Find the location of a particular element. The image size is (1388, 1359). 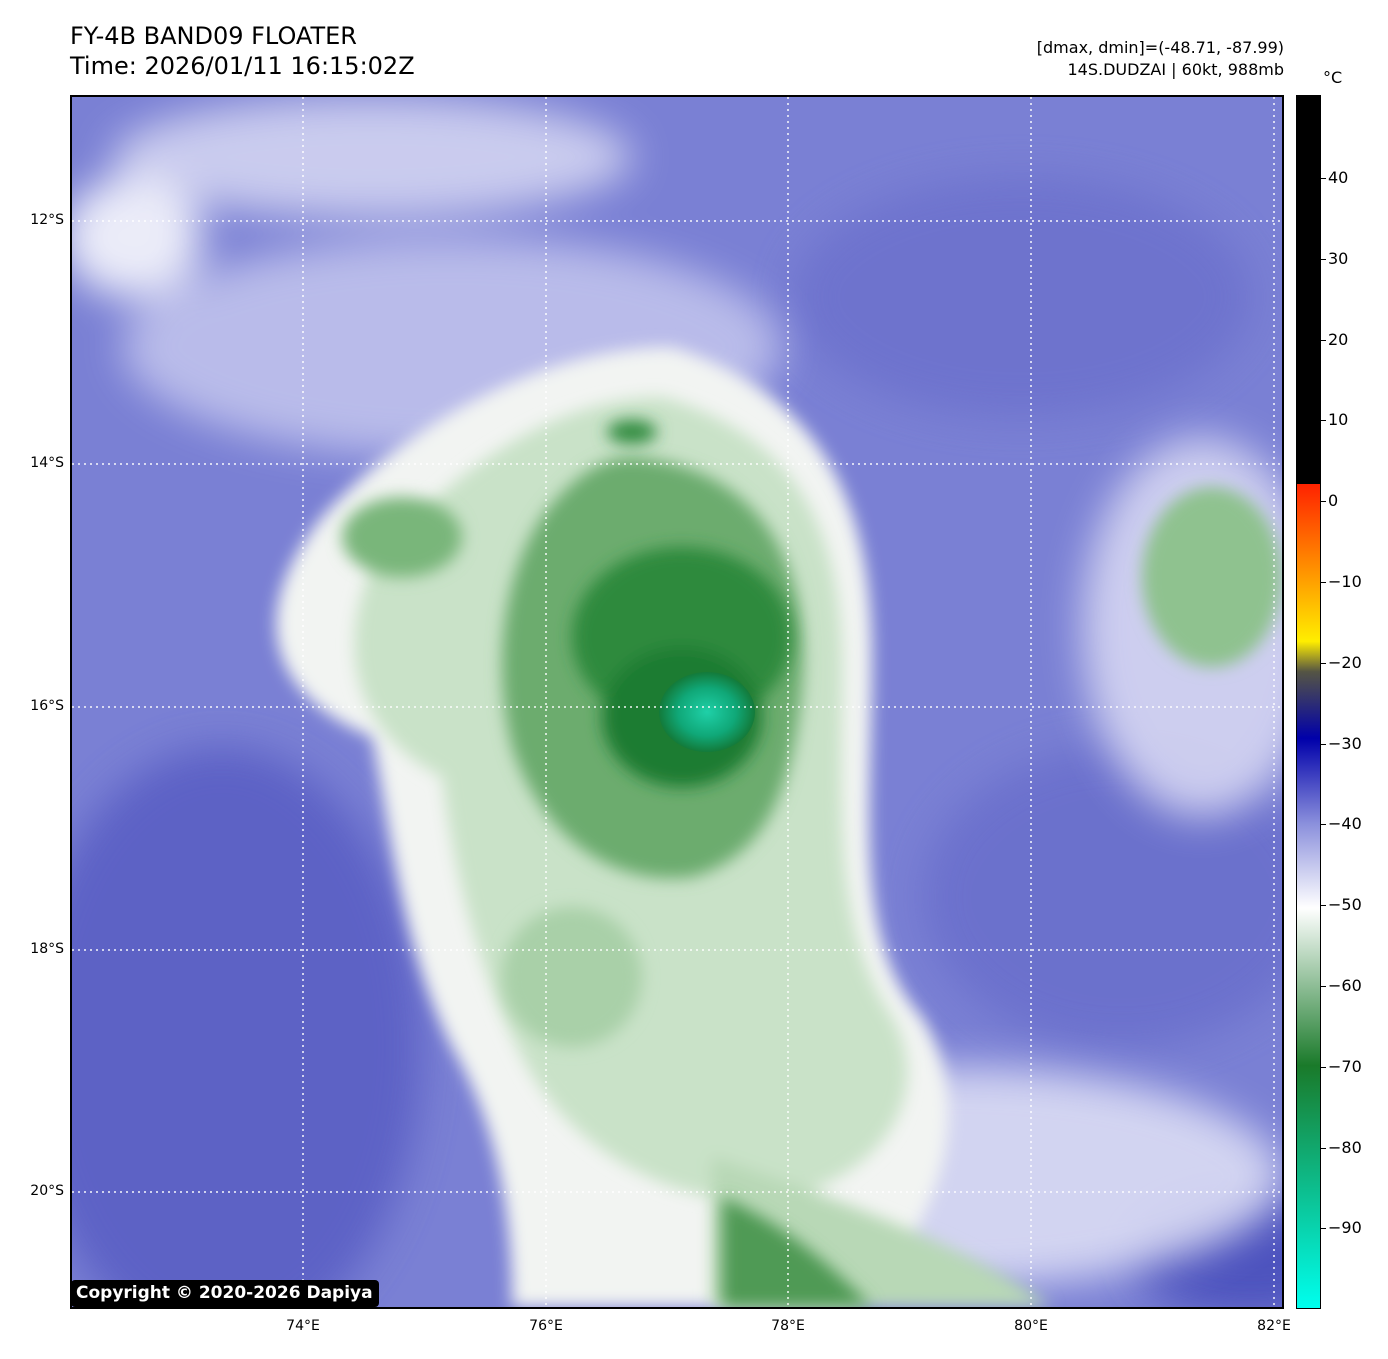

colorbar-unit: °C is located at coordinates (1333, 77).